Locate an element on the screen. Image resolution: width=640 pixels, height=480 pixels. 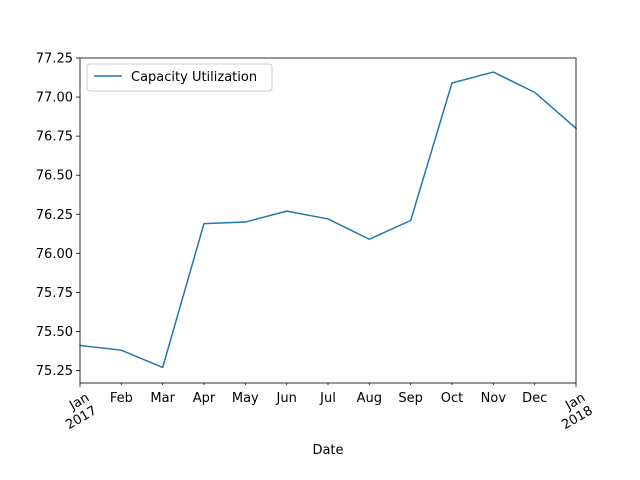
x-tick-label: Aug is located at coordinates (369, 398).